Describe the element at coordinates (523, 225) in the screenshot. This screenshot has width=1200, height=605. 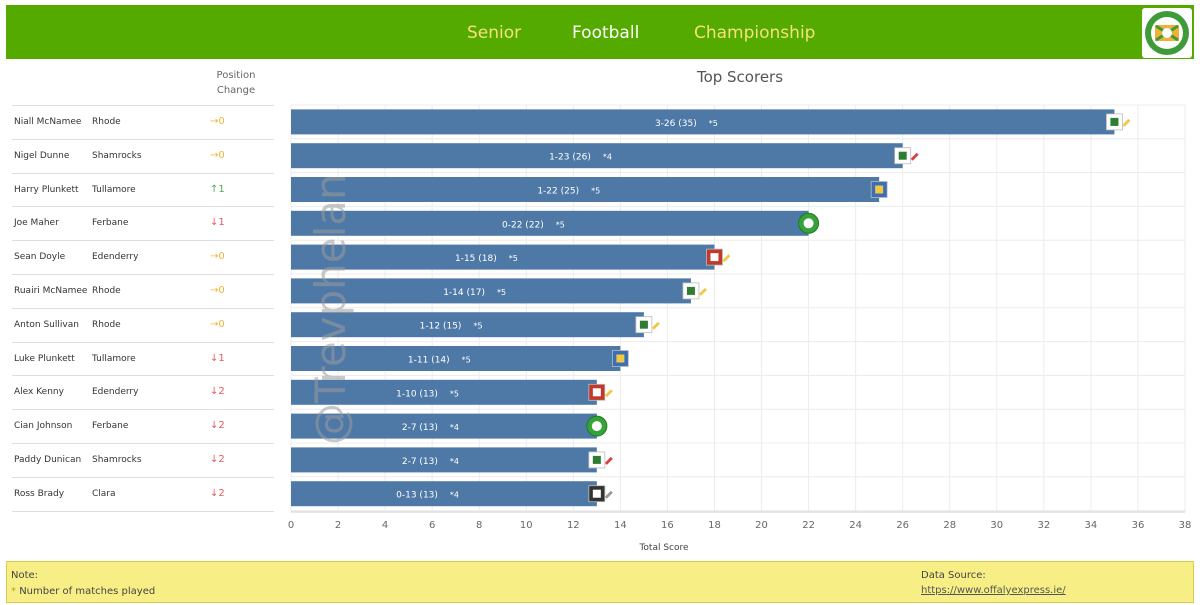
I see `bar-score-label: 0-22 (22)` at that location.